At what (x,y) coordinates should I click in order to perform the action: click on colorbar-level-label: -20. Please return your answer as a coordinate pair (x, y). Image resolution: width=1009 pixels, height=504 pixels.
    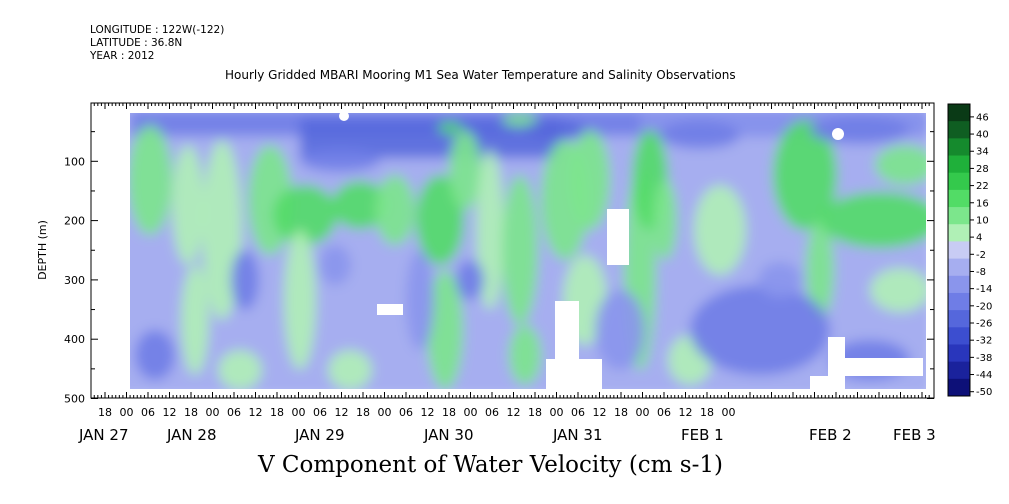
    Looking at the image, I should click on (984, 306).